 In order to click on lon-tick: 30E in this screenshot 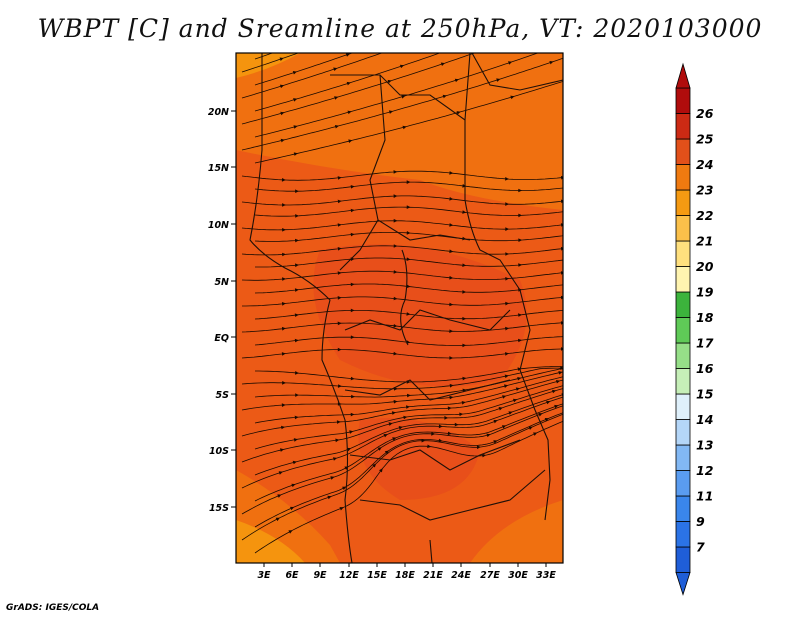, I will do `click(518, 572)`.